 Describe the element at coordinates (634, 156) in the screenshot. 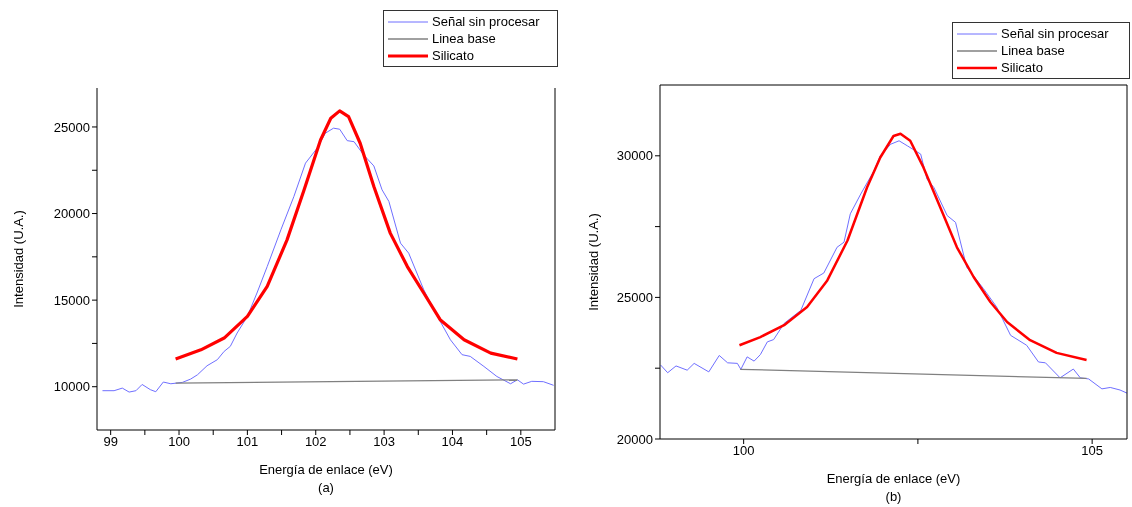

I see `y-tick-label: 30000` at that location.